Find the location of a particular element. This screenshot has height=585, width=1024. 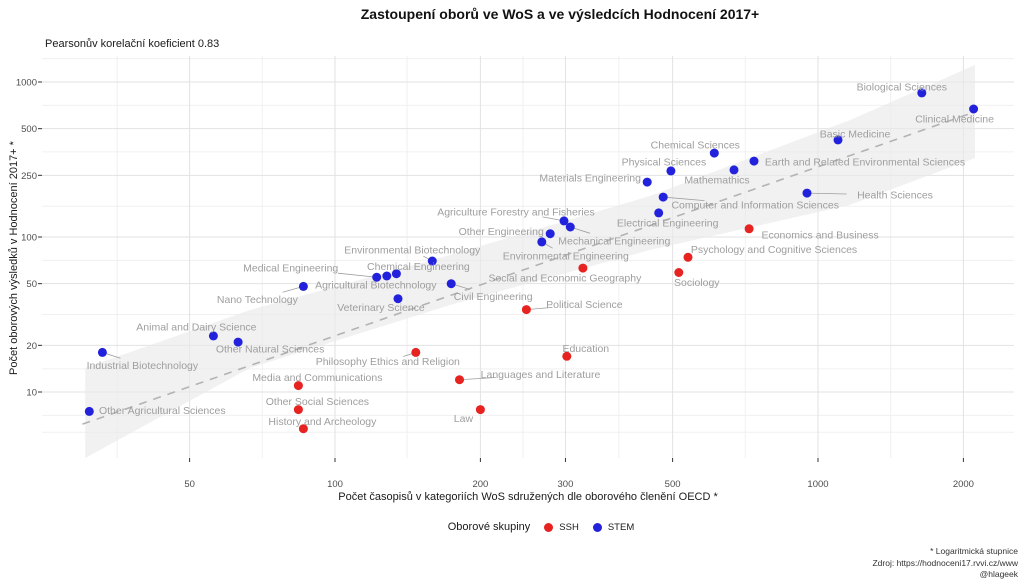

point-label: Other Agricultural Sciences is located at coordinates (162, 411).